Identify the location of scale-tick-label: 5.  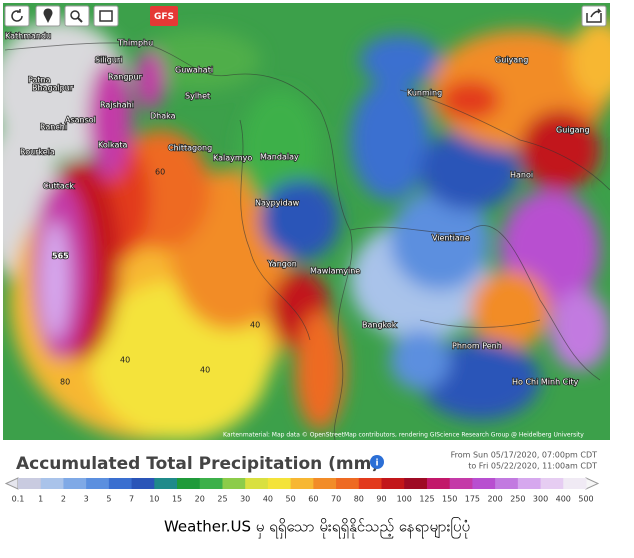
(108, 499).